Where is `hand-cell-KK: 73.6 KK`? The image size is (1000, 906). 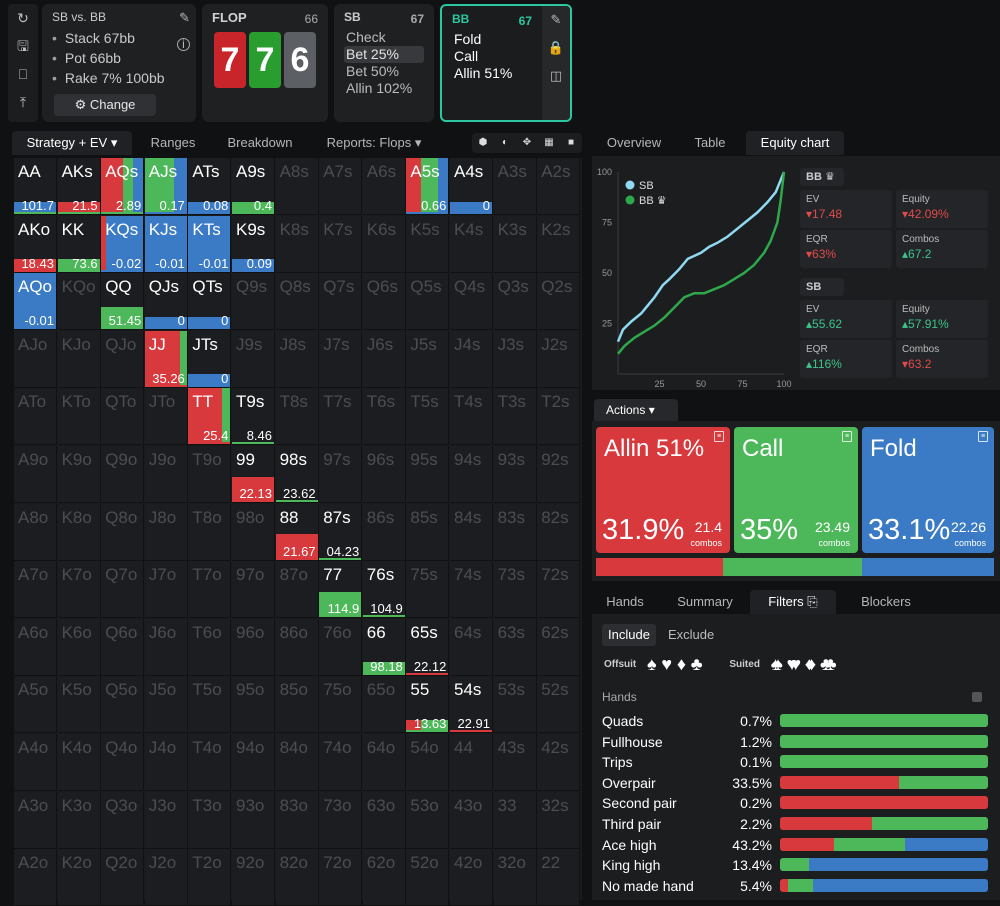
hand-cell-KK: 73.6 KK is located at coordinates (79, 244).